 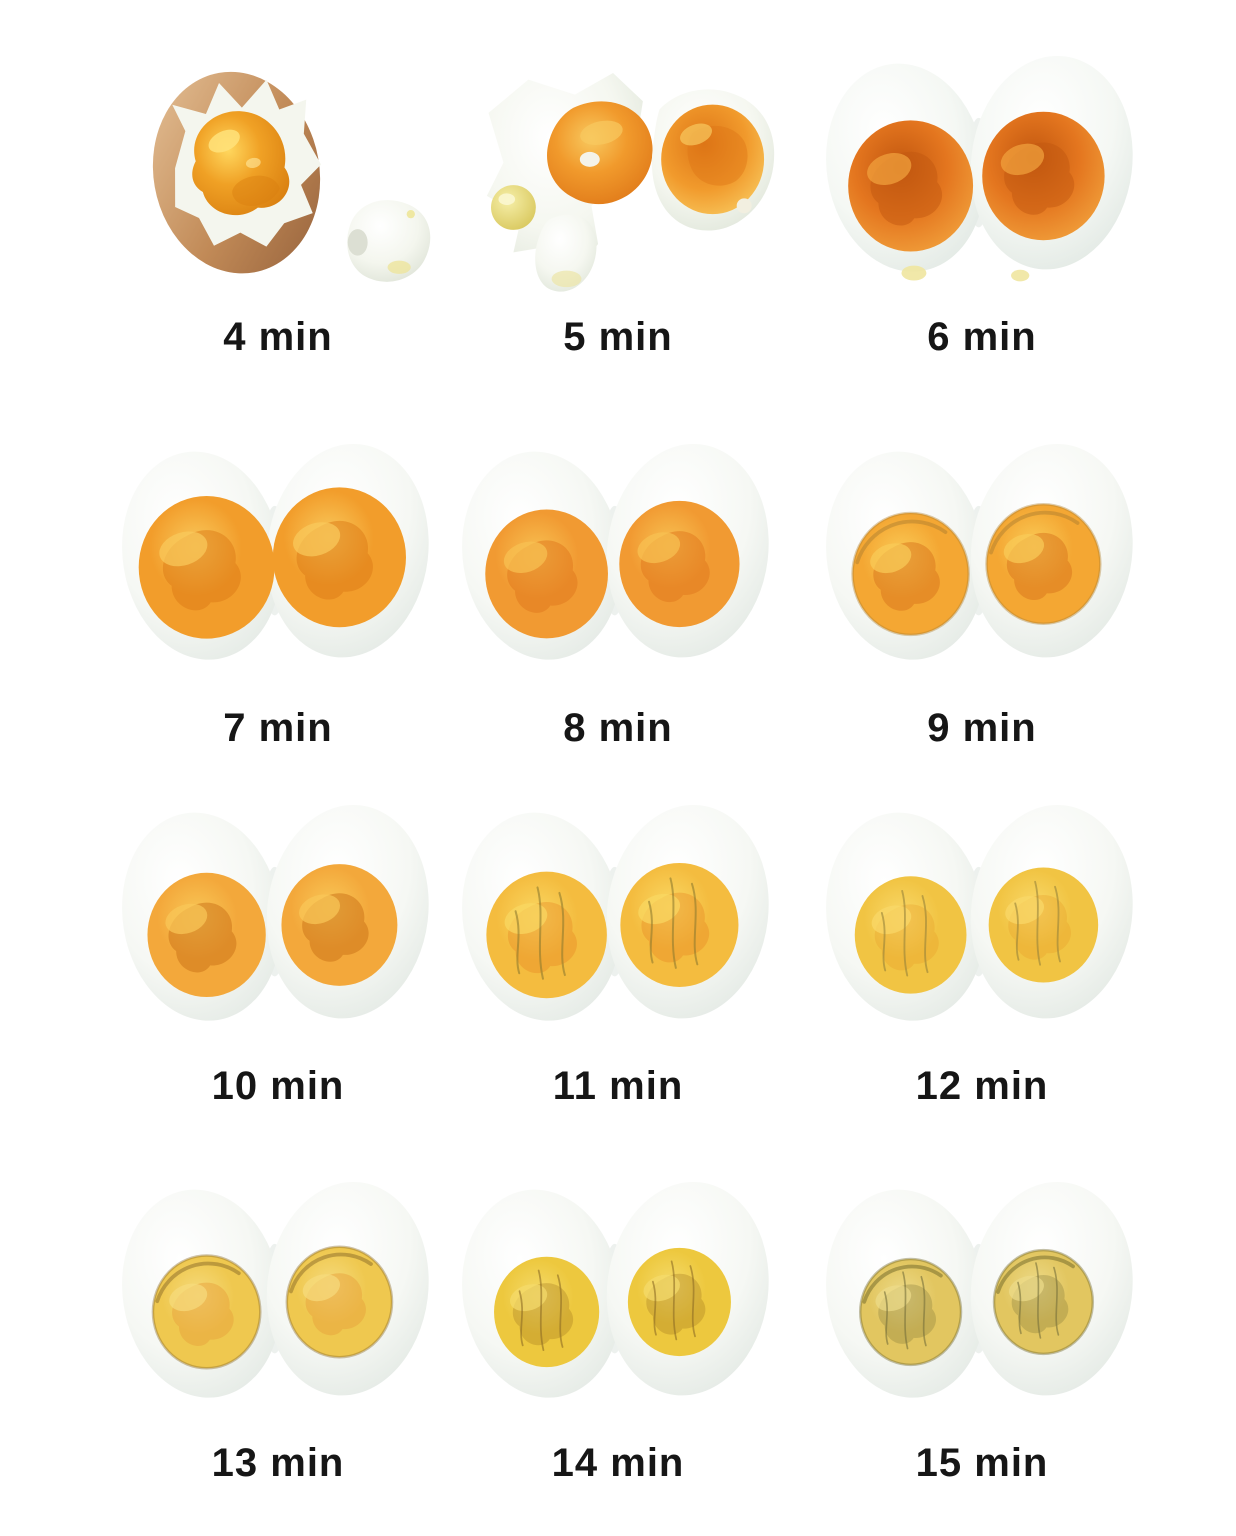 What do you see at coordinates (982, 337) in the screenshot?
I see `time-label: 6 min` at bounding box center [982, 337].